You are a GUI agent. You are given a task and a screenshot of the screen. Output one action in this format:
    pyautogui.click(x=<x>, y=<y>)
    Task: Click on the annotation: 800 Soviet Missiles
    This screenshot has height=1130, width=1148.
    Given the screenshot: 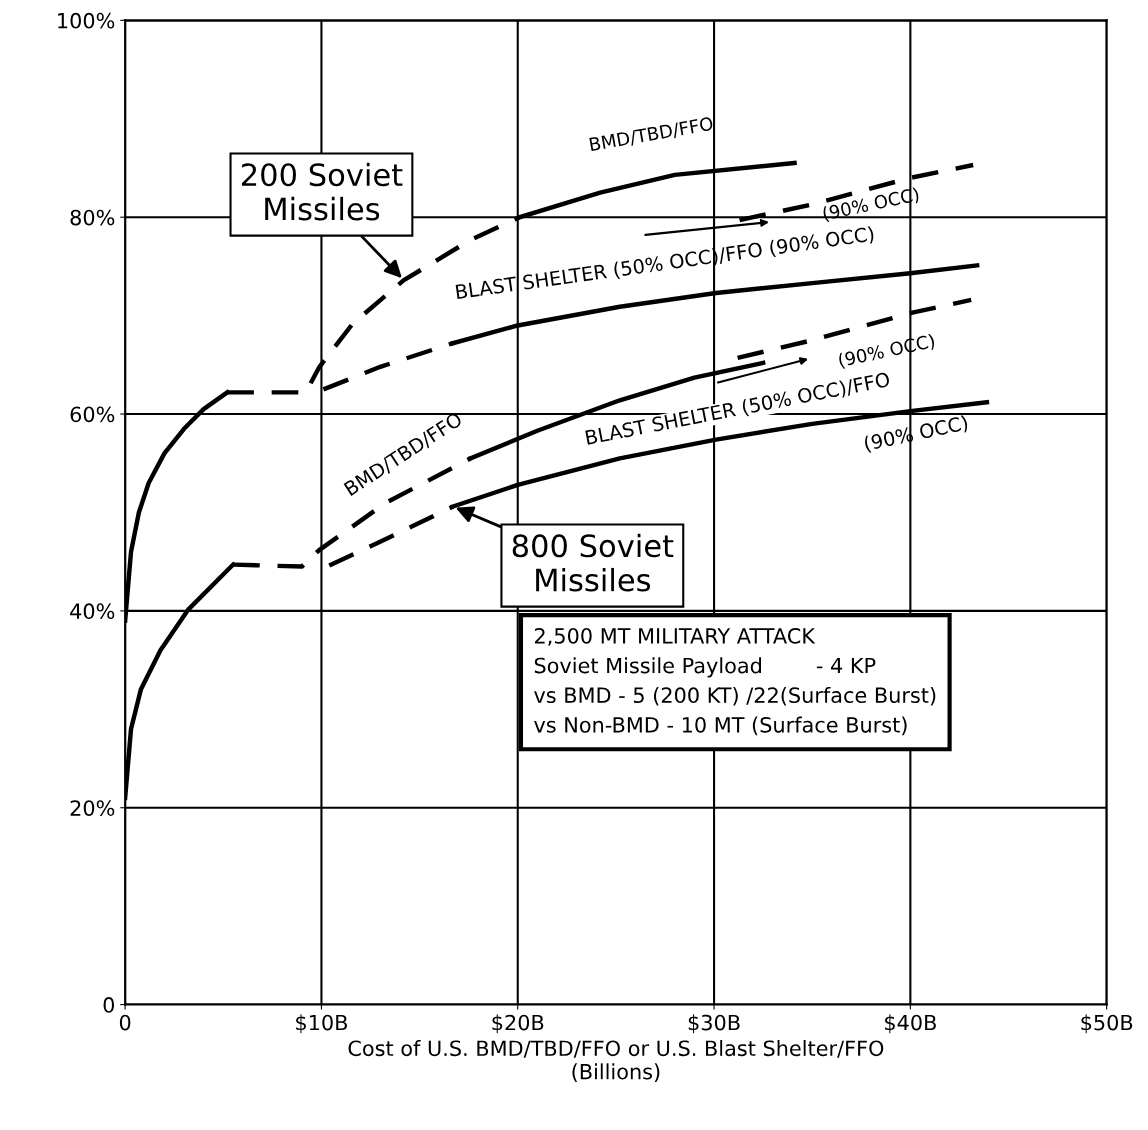 What is the action you would take?
    pyautogui.click(x=593, y=562)
    